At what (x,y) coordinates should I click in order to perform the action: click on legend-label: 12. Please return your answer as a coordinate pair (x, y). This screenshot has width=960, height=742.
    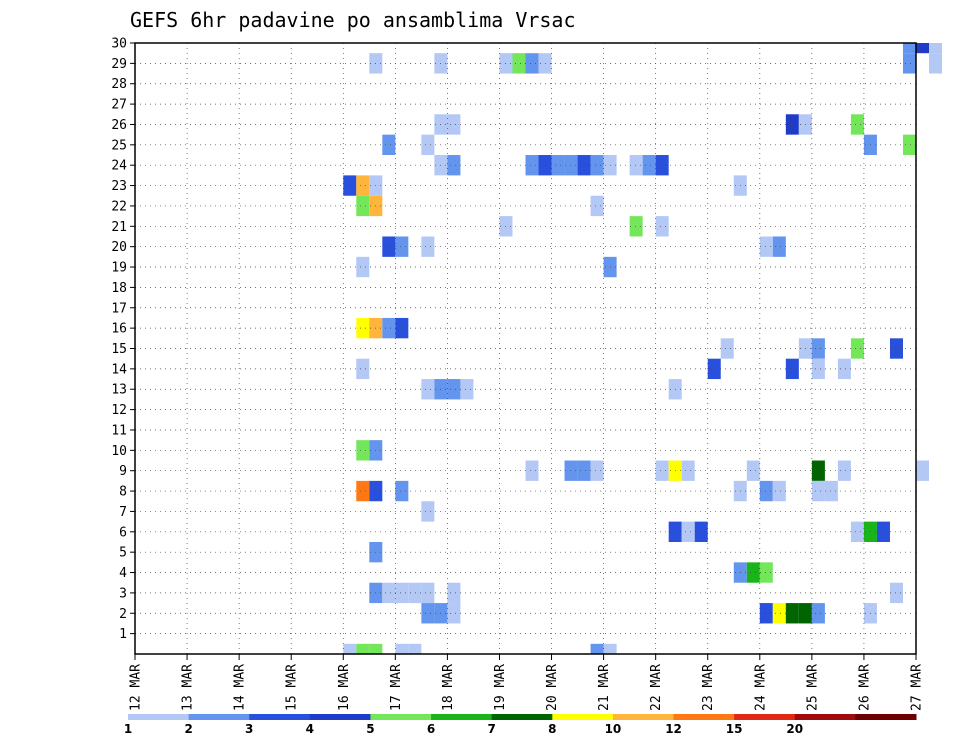
    Looking at the image, I should click on (673, 729).